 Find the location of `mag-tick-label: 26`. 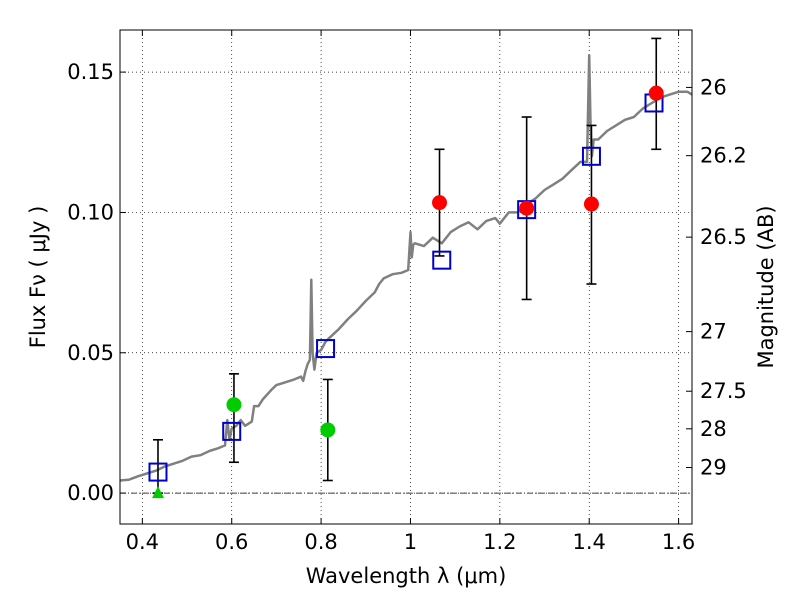

mag-tick-label: 26 is located at coordinates (713, 87).